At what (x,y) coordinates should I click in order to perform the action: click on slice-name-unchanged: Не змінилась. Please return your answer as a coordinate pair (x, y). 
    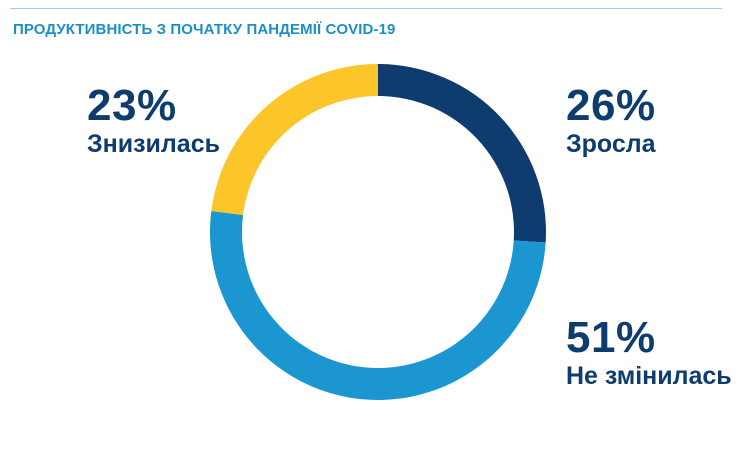
    Looking at the image, I should click on (649, 376).